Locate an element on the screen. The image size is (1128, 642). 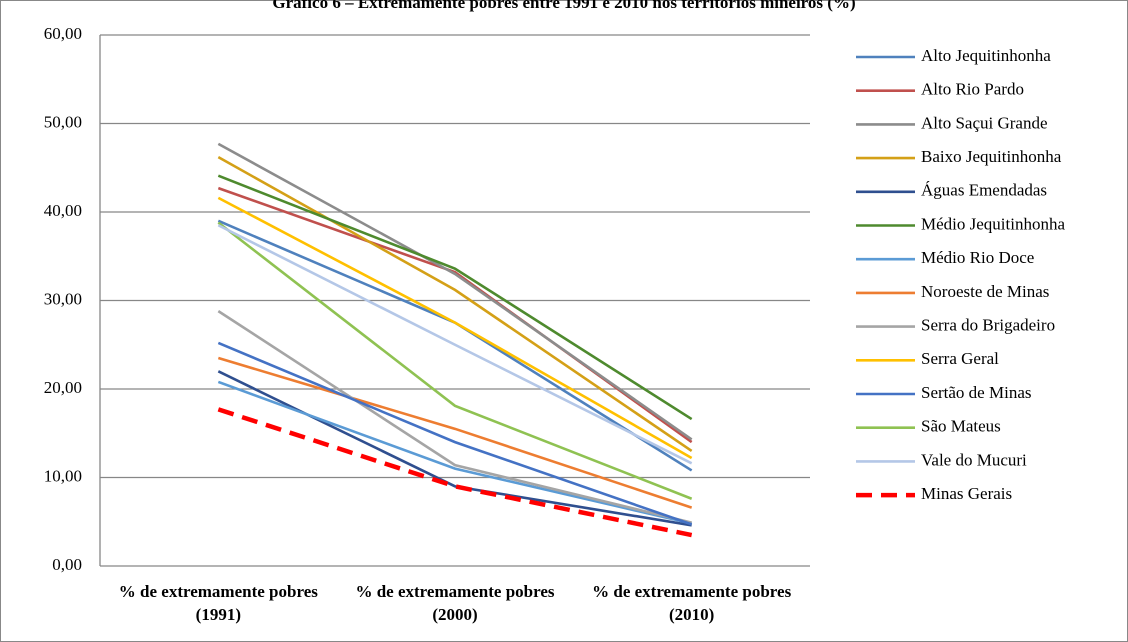
y-tick-label: 20,00 is located at coordinates (63, 387).